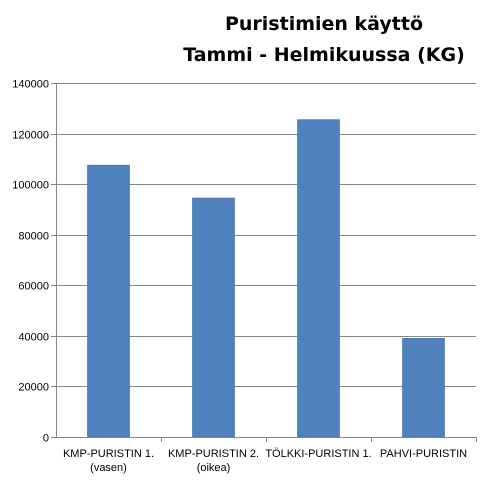  I want to click on y-tick-labels: 0 20000 40000 60000 80000 100000 120000 140000, so click(30, 262).